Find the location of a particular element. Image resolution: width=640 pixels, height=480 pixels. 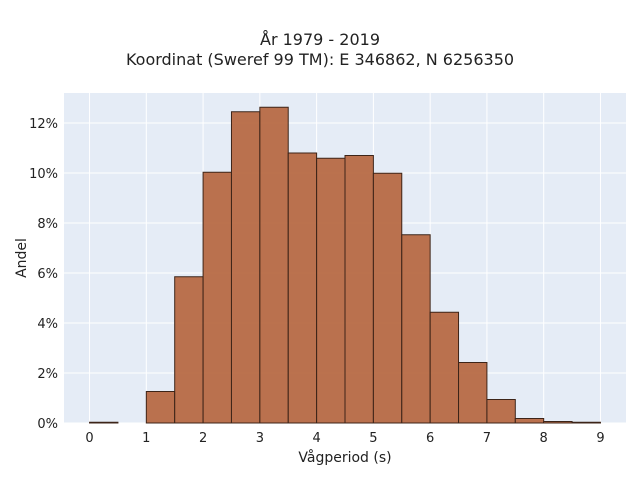

y-tick-label: 2% is located at coordinates (47, 374).